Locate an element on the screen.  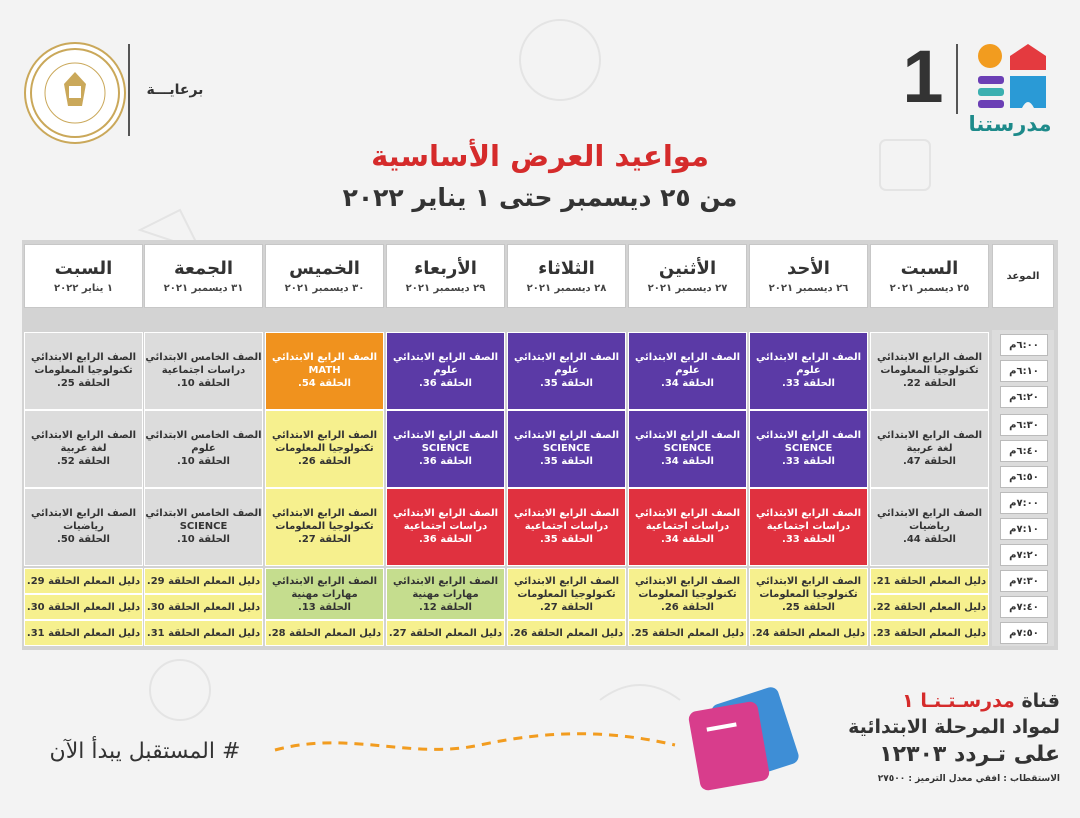
day-name: الأثنين is located at coordinates (687, 268).